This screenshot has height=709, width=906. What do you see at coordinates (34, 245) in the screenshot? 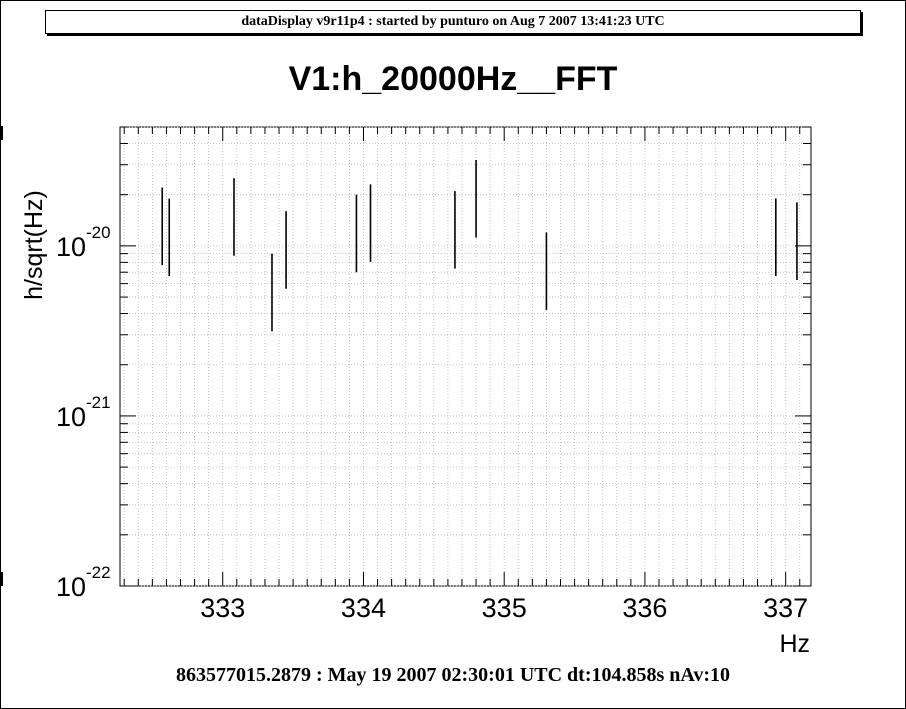
I see `y-axis-label: h/sqrt(Hz)` at bounding box center [34, 245].